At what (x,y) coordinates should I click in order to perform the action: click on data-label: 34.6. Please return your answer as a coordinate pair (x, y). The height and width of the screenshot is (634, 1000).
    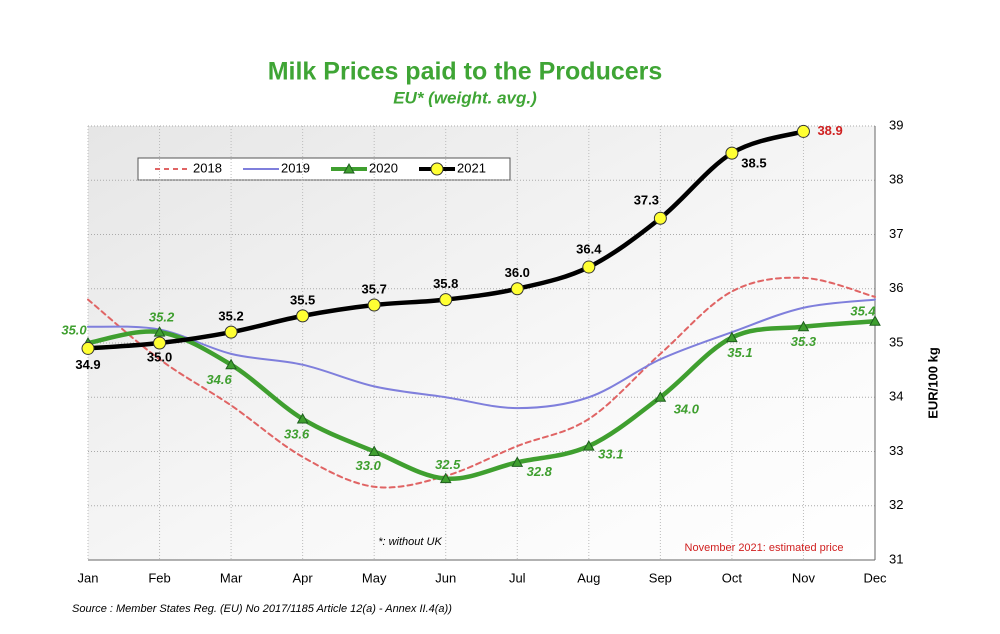
    Looking at the image, I should click on (219, 379).